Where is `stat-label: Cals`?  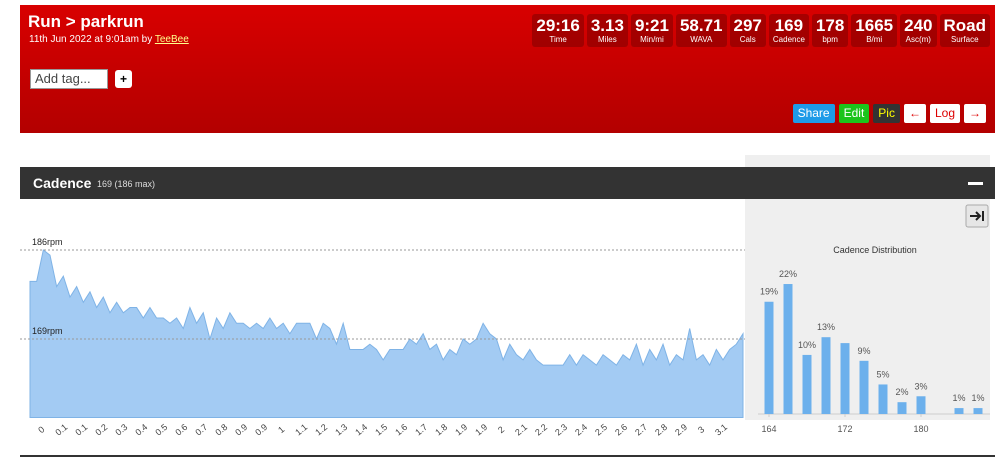
stat-label: Cals is located at coordinates (747, 39).